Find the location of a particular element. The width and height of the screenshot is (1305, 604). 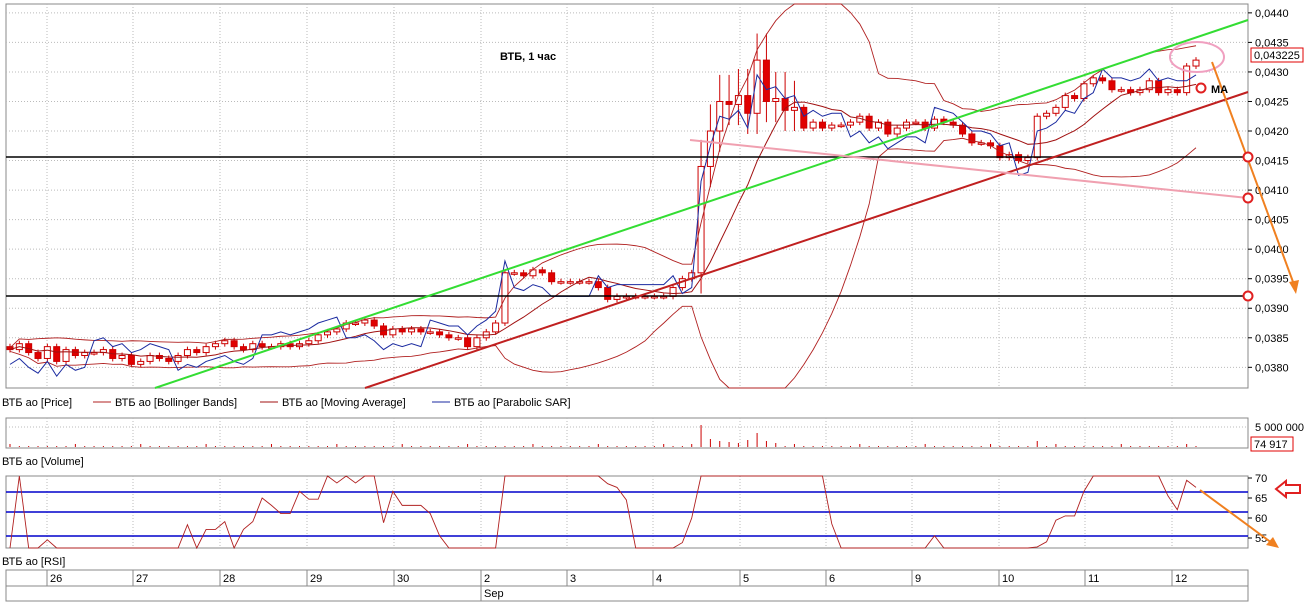

date-label: 3 is located at coordinates (573, 579).